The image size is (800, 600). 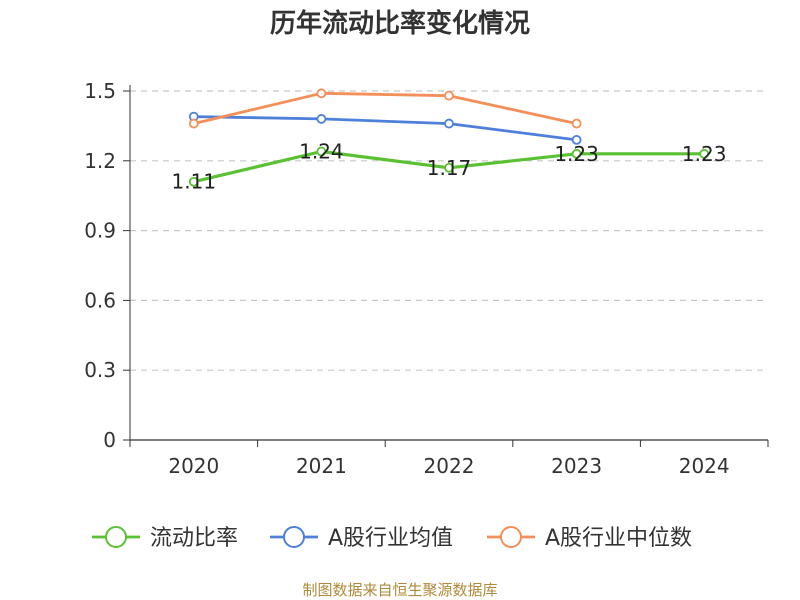 I want to click on data-labels: 1.11 1.24 1.17 1.23 1.23, so click(x=449, y=166).